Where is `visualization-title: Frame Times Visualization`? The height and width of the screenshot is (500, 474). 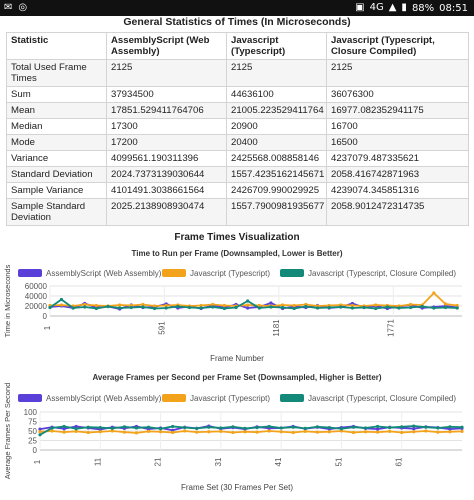 visualization-title: Frame Times Visualization is located at coordinates (237, 237).